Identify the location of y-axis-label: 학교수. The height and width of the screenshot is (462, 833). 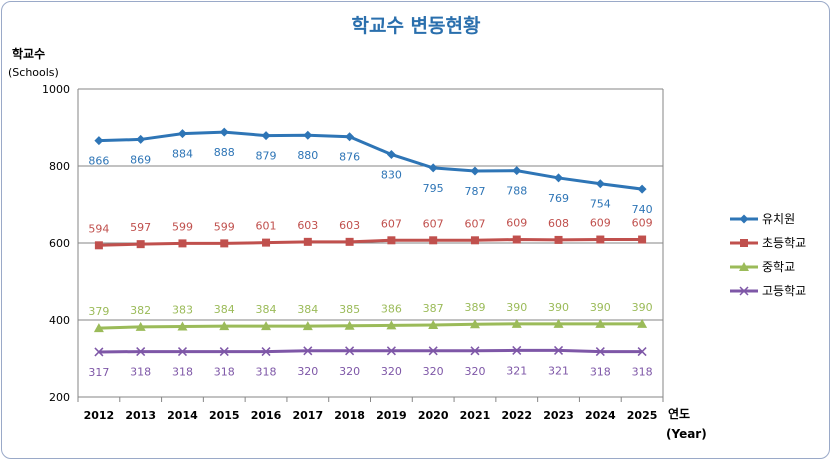
(28, 53).